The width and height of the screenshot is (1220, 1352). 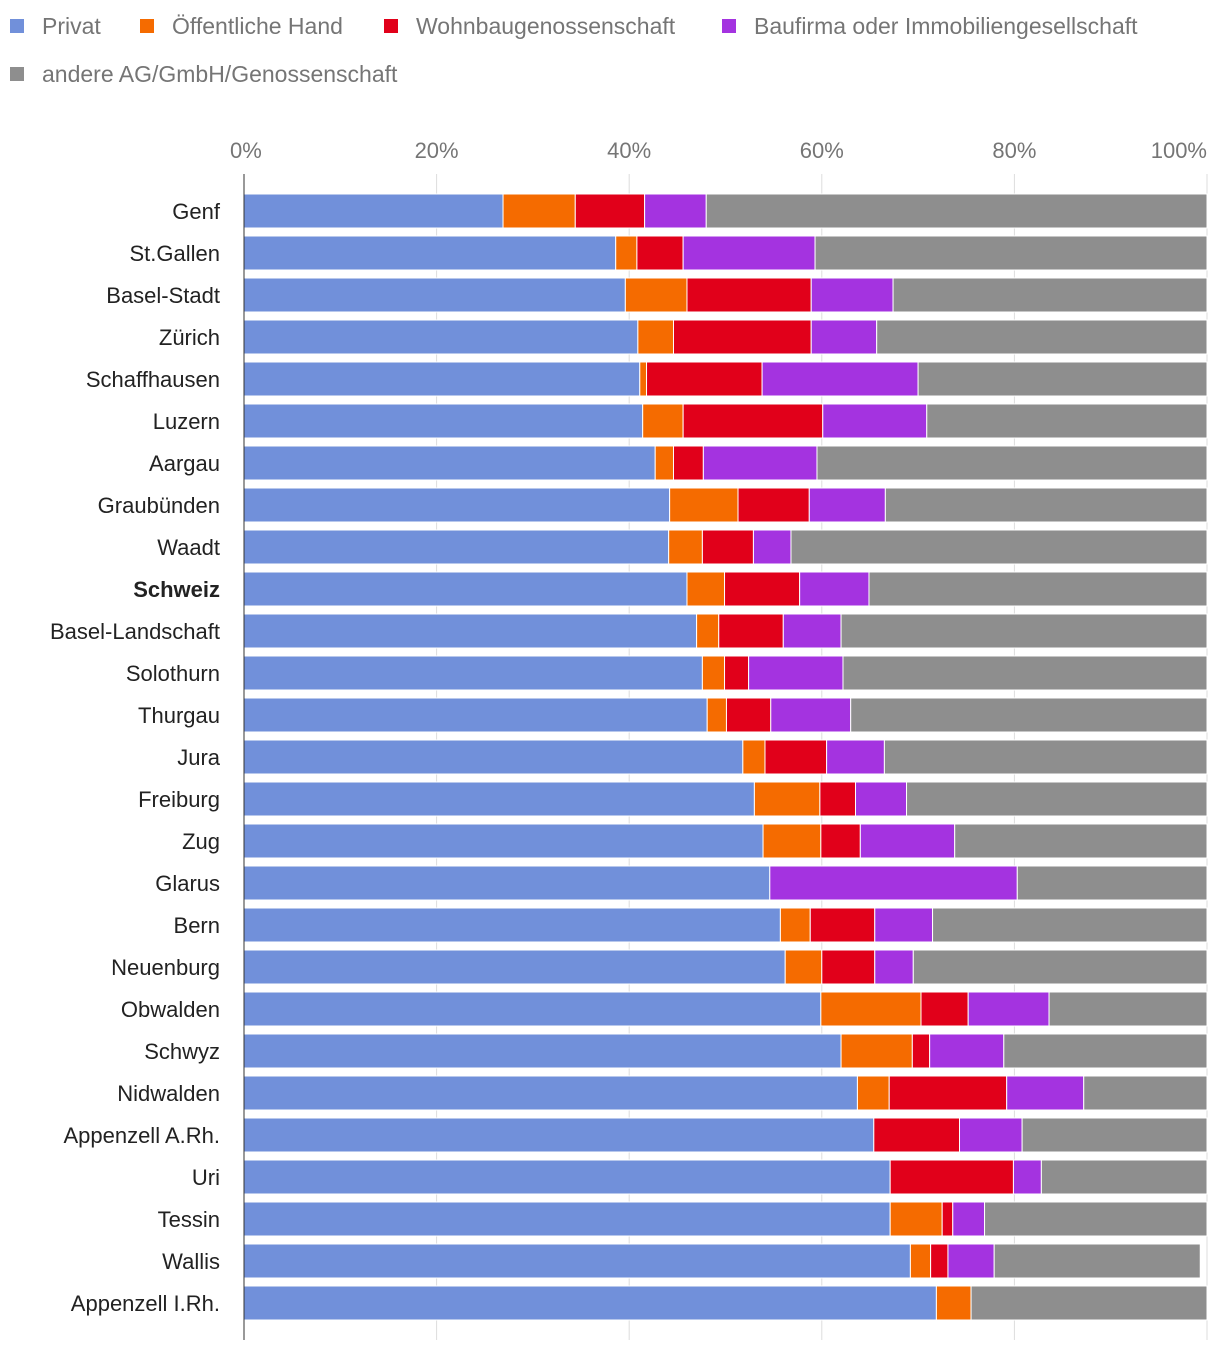 I want to click on x-tick-label: 40%, so click(x=629, y=150).